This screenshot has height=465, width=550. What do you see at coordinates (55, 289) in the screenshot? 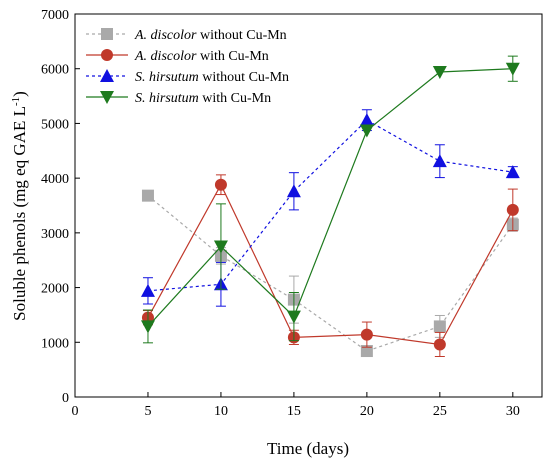
I see `y-tick-label: 2000` at bounding box center [55, 289].